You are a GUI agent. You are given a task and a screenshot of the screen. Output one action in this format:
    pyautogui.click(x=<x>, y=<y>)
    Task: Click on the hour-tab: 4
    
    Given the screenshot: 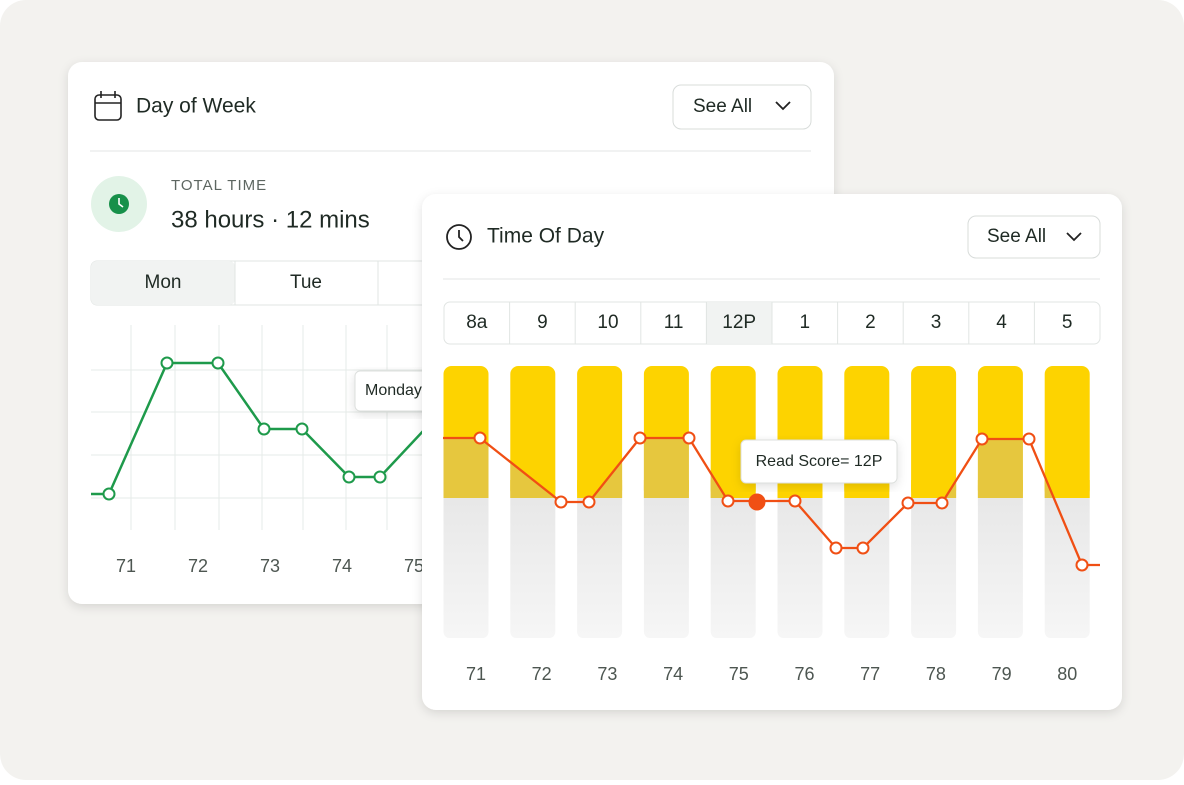 What is the action you would take?
    pyautogui.click(x=1001, y=322)
    